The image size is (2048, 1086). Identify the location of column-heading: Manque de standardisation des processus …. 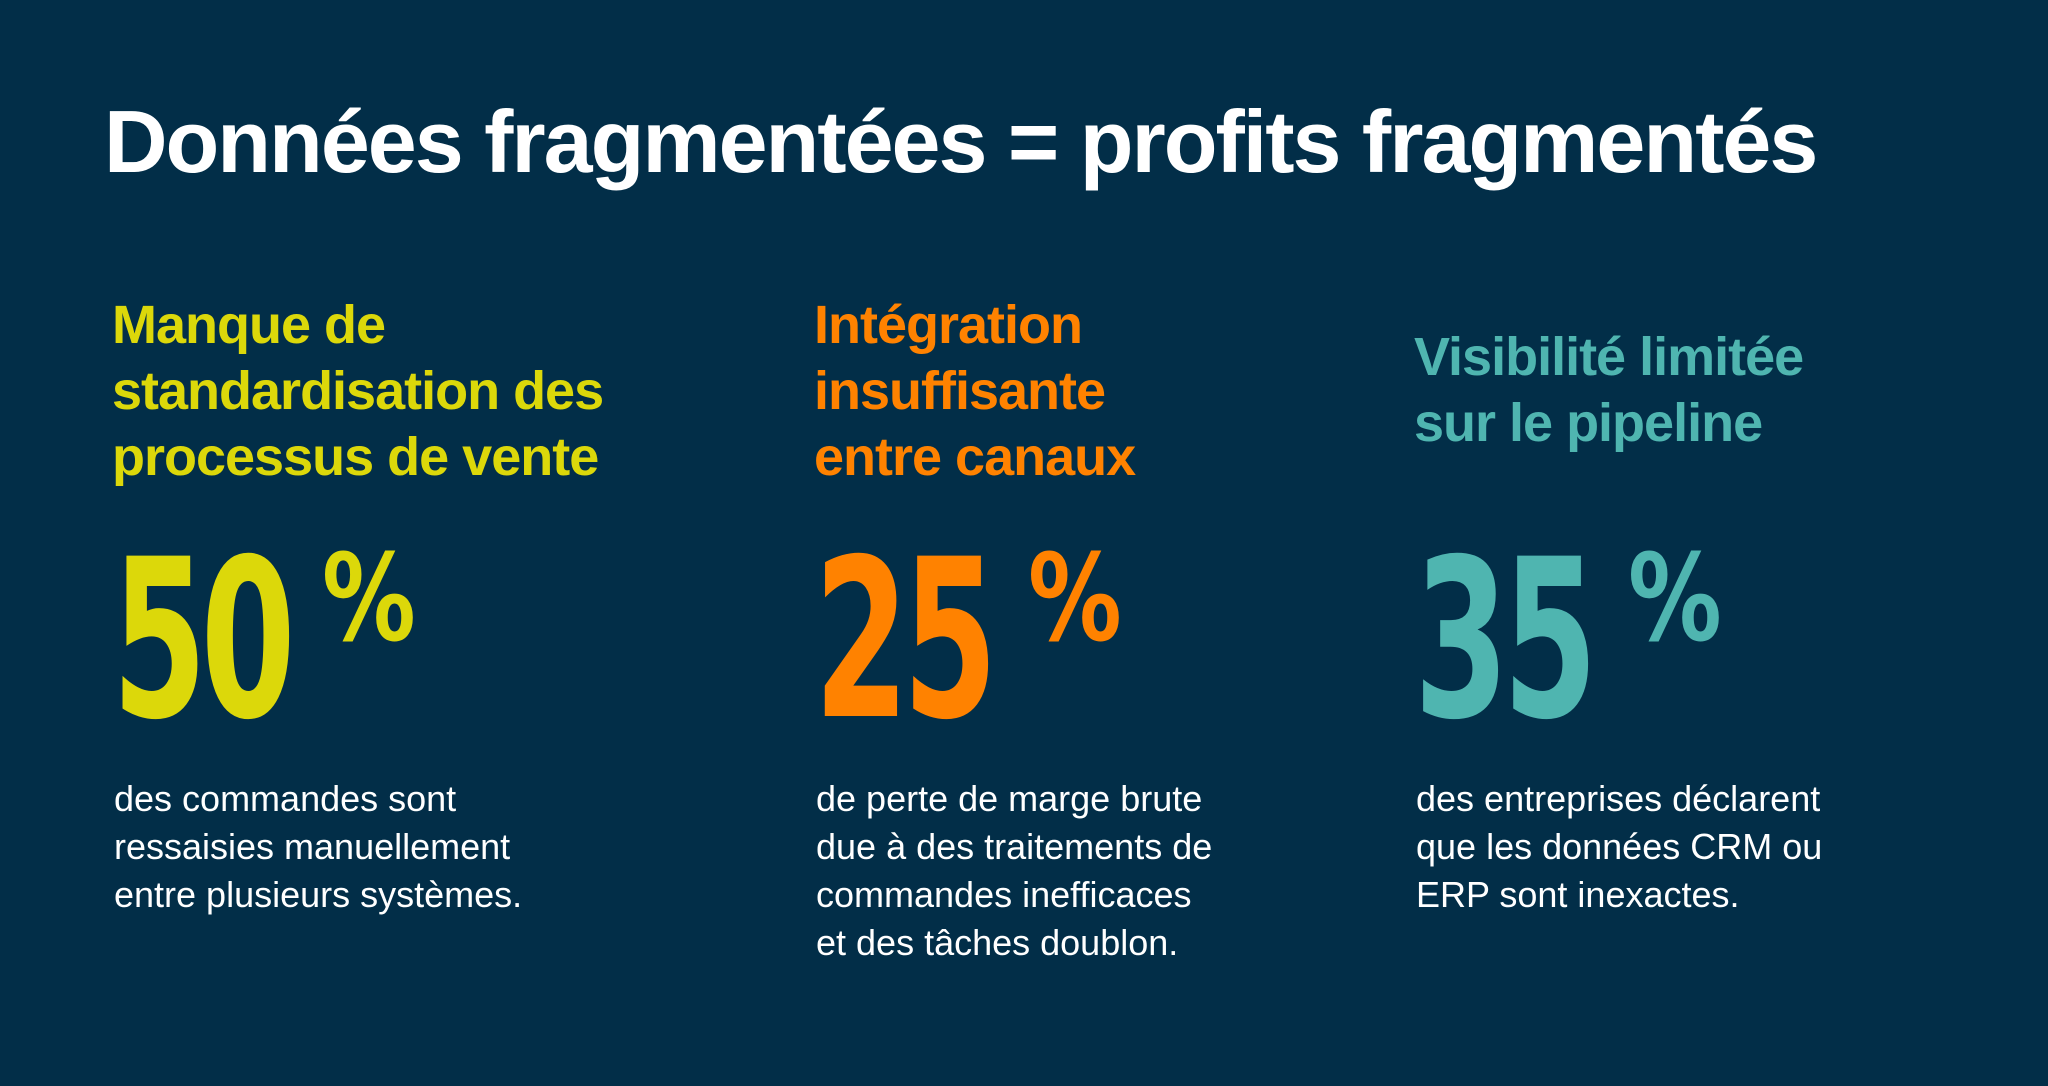
(358, 391).